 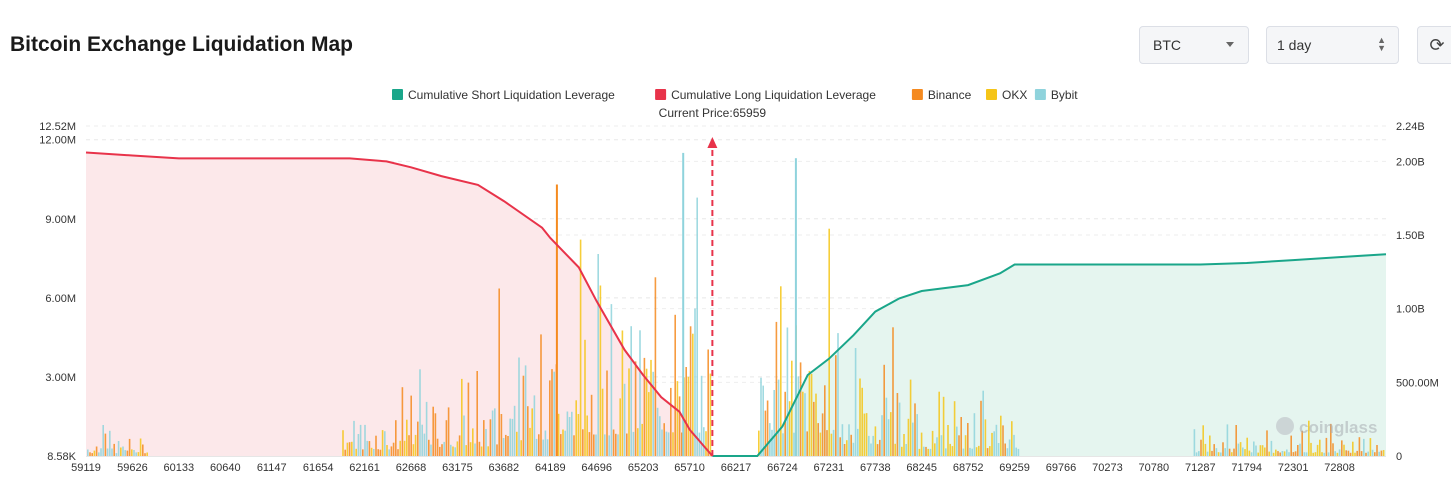 What do you see at coordinates (712, 142) in the screenshot?
I see `current-price-arrow-icon` at bounding box center [712, 142].